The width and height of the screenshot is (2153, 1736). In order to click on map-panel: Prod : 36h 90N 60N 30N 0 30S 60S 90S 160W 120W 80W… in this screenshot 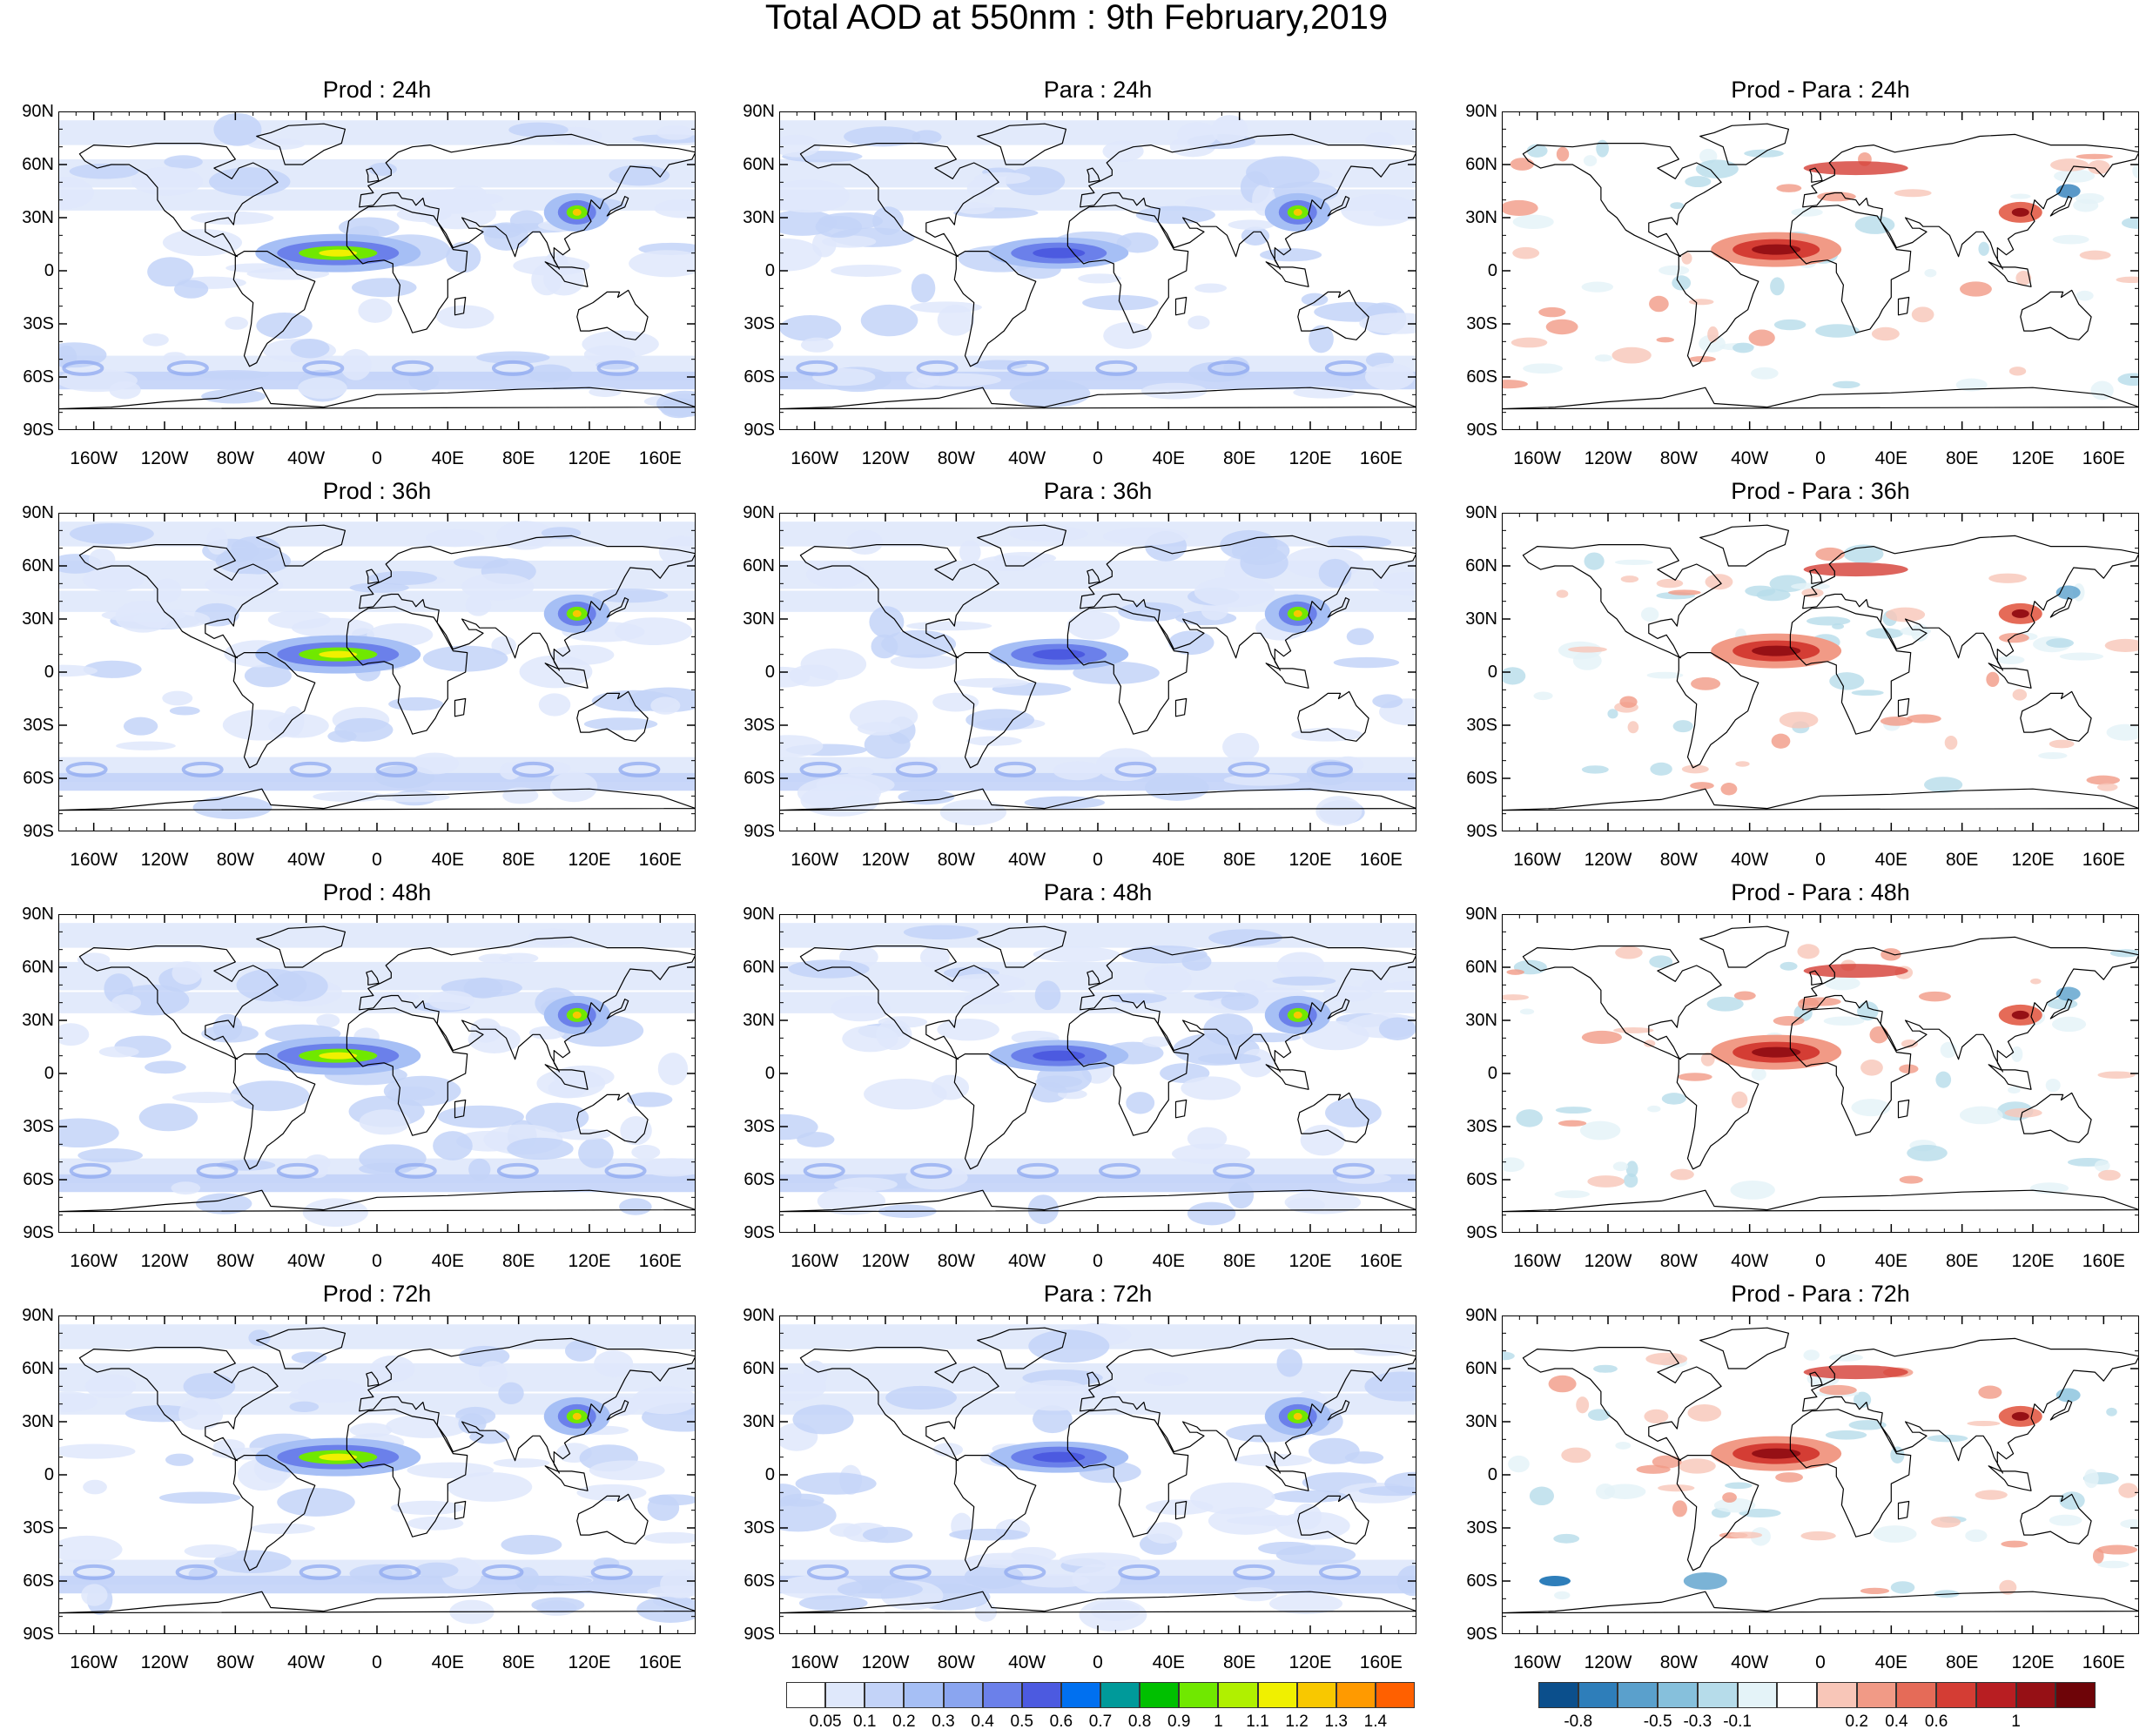, I will do `click(355, 674)`.